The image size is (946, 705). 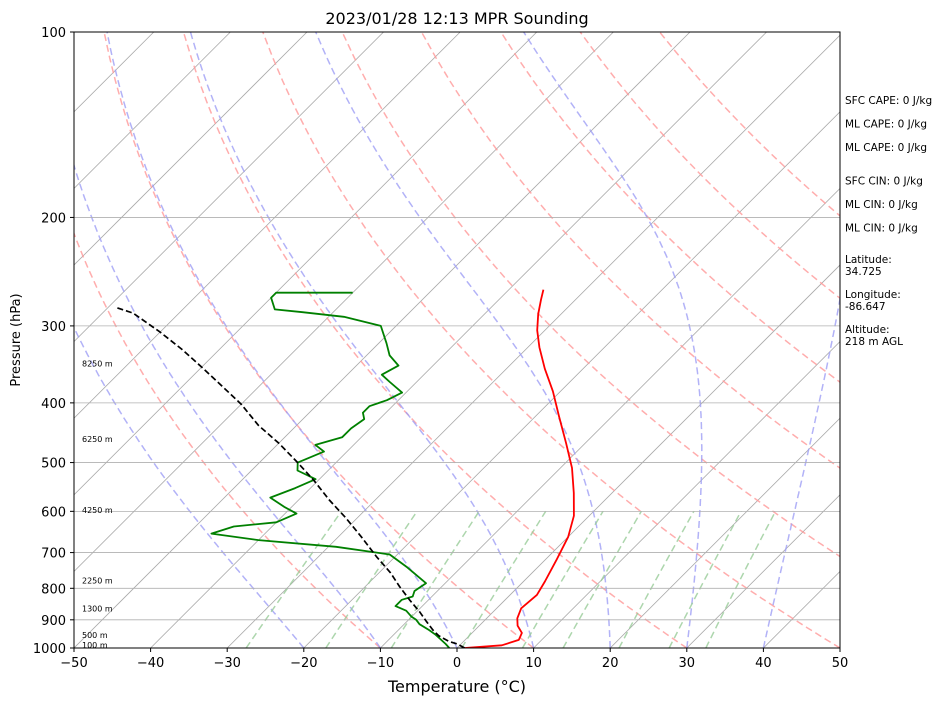 What do you see at coordinates (53, 589) in the screenshot?
I see `y-tick-label: 800` at bounding box center [53, 589].